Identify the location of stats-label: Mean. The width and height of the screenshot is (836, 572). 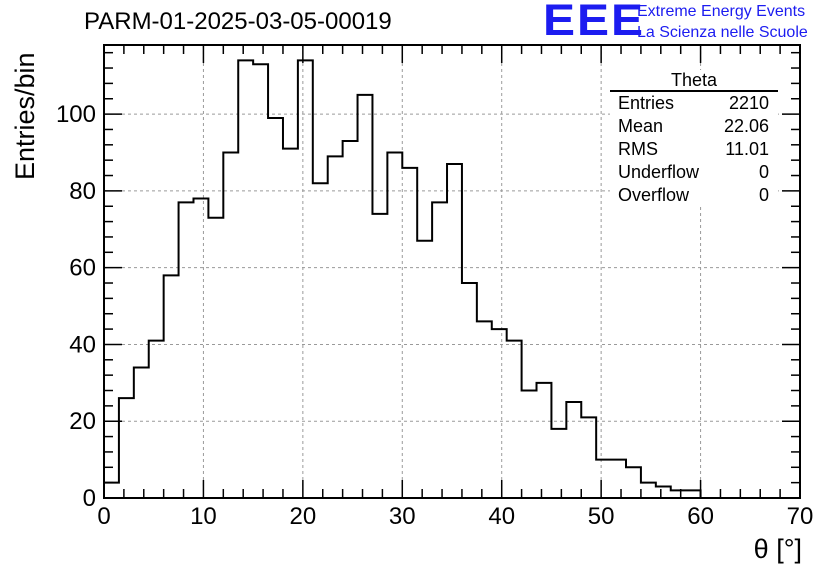
(641, 126).